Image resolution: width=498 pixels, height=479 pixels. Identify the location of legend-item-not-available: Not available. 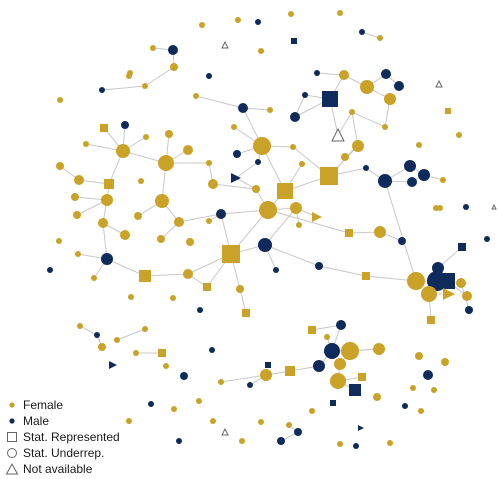
(62, 469).